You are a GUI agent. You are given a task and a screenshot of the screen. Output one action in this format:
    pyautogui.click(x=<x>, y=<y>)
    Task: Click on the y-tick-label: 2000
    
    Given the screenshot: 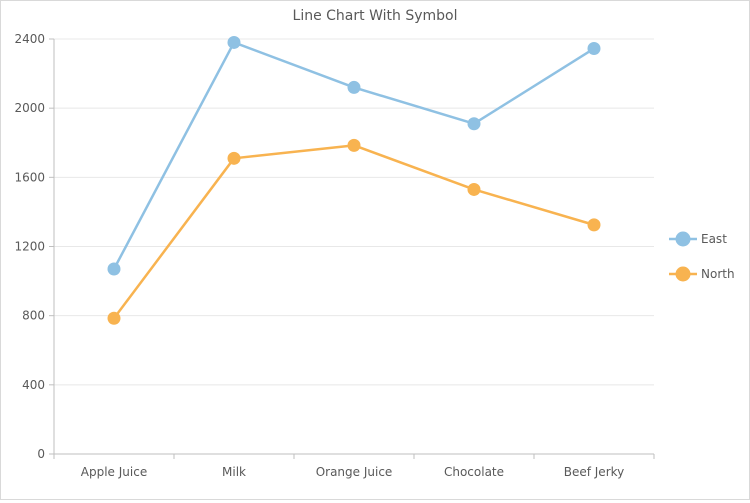 What is the action you would take?
    pyautogui.click(x=29, y=108)
    